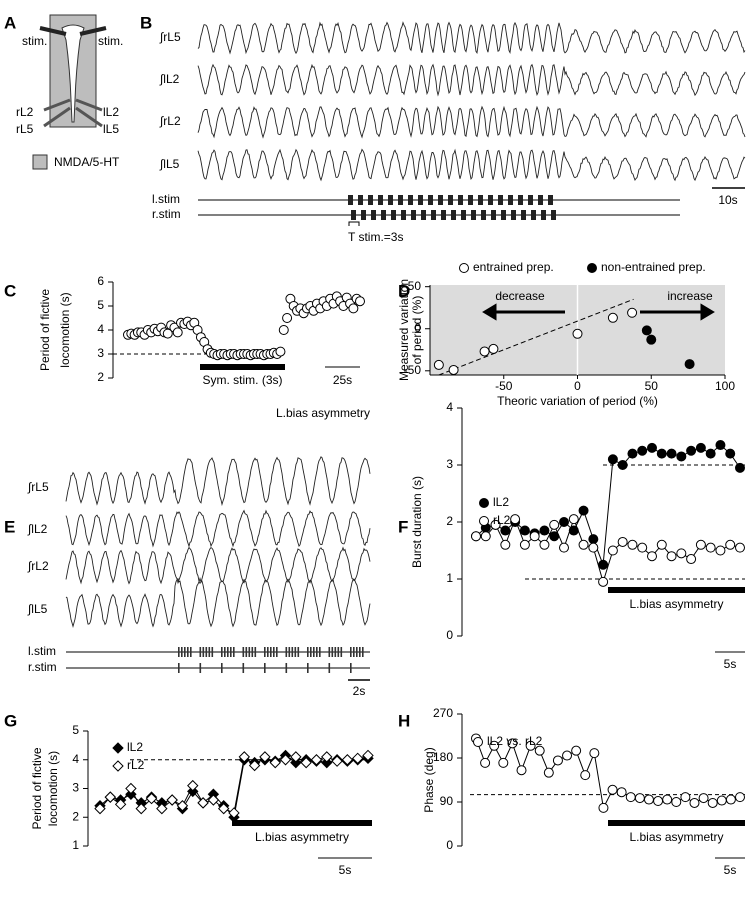 The height and width of the screenshot is (900, 749). What do you see at coordinates (653, 267) in the screenshot?
I see `legend-entry: non-entrained prep.` at bounding box center [653, 267].